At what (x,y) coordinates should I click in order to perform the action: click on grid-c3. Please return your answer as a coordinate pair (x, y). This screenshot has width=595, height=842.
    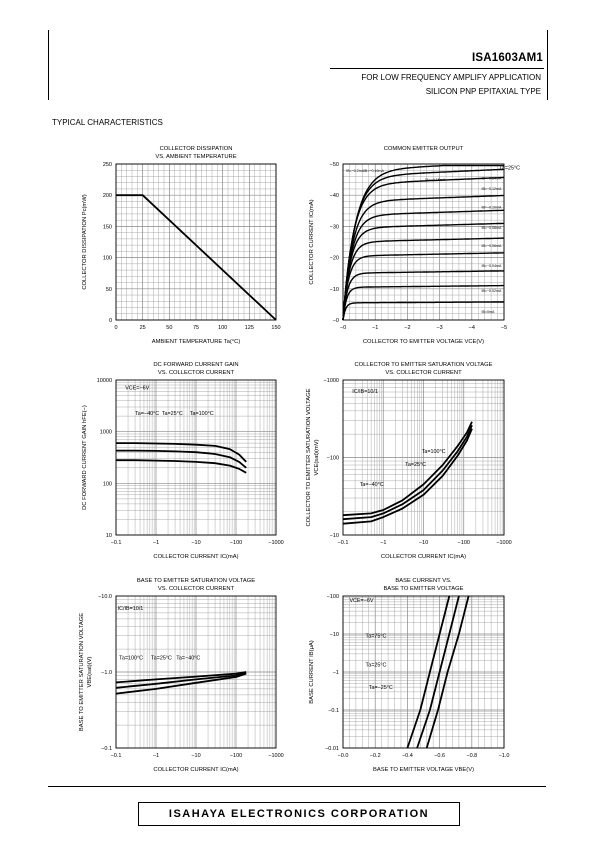
    Looking at the image, I should click on (195, 458).